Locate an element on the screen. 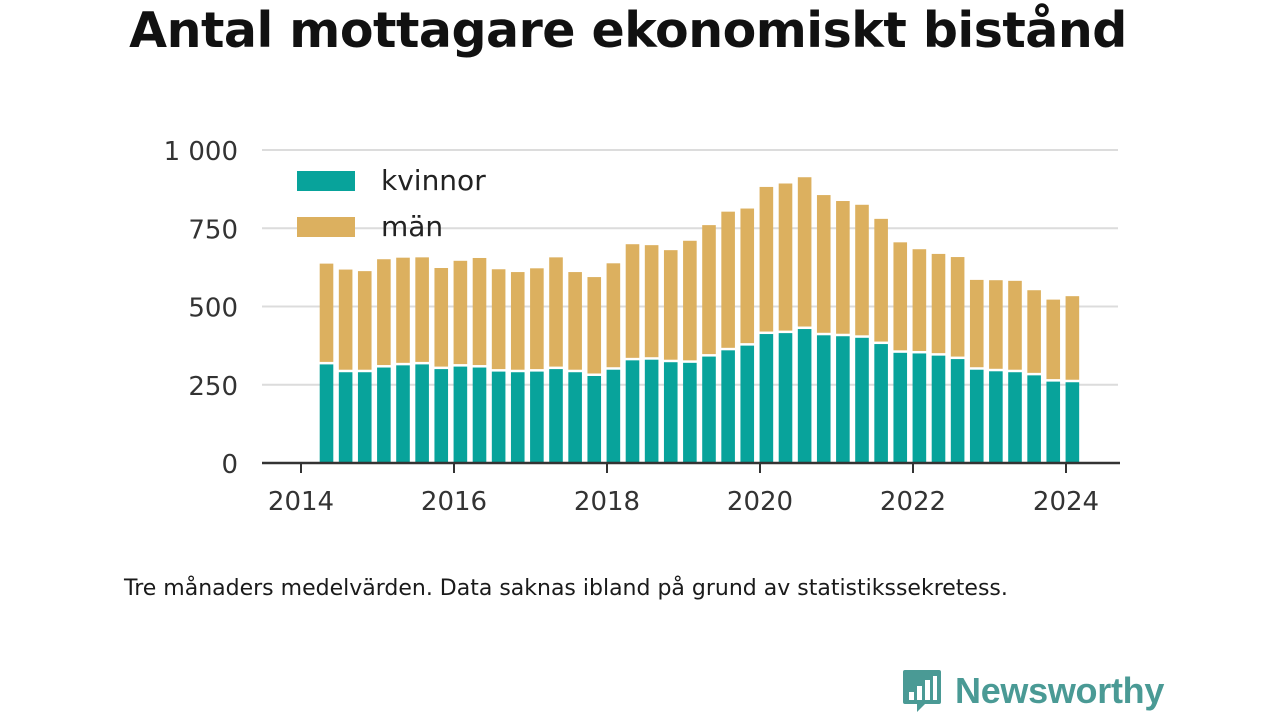  x-tick-label: 2024 is located at coordinates (1066, 502).